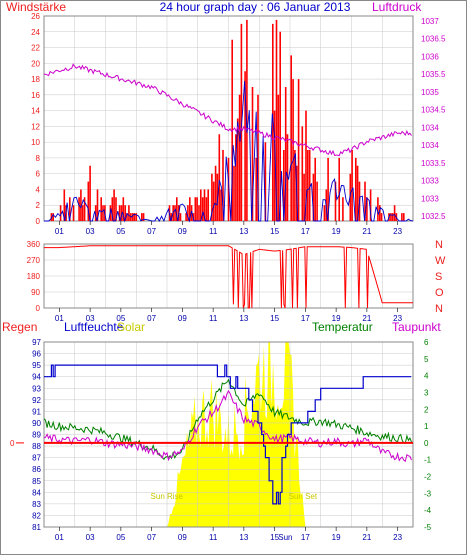 The width and height of the screenshot is (467, 555). Describe the element at coordinates (397, 7) in the screenshot. I see `pressure-axis-label: Luftdruck` at that location.